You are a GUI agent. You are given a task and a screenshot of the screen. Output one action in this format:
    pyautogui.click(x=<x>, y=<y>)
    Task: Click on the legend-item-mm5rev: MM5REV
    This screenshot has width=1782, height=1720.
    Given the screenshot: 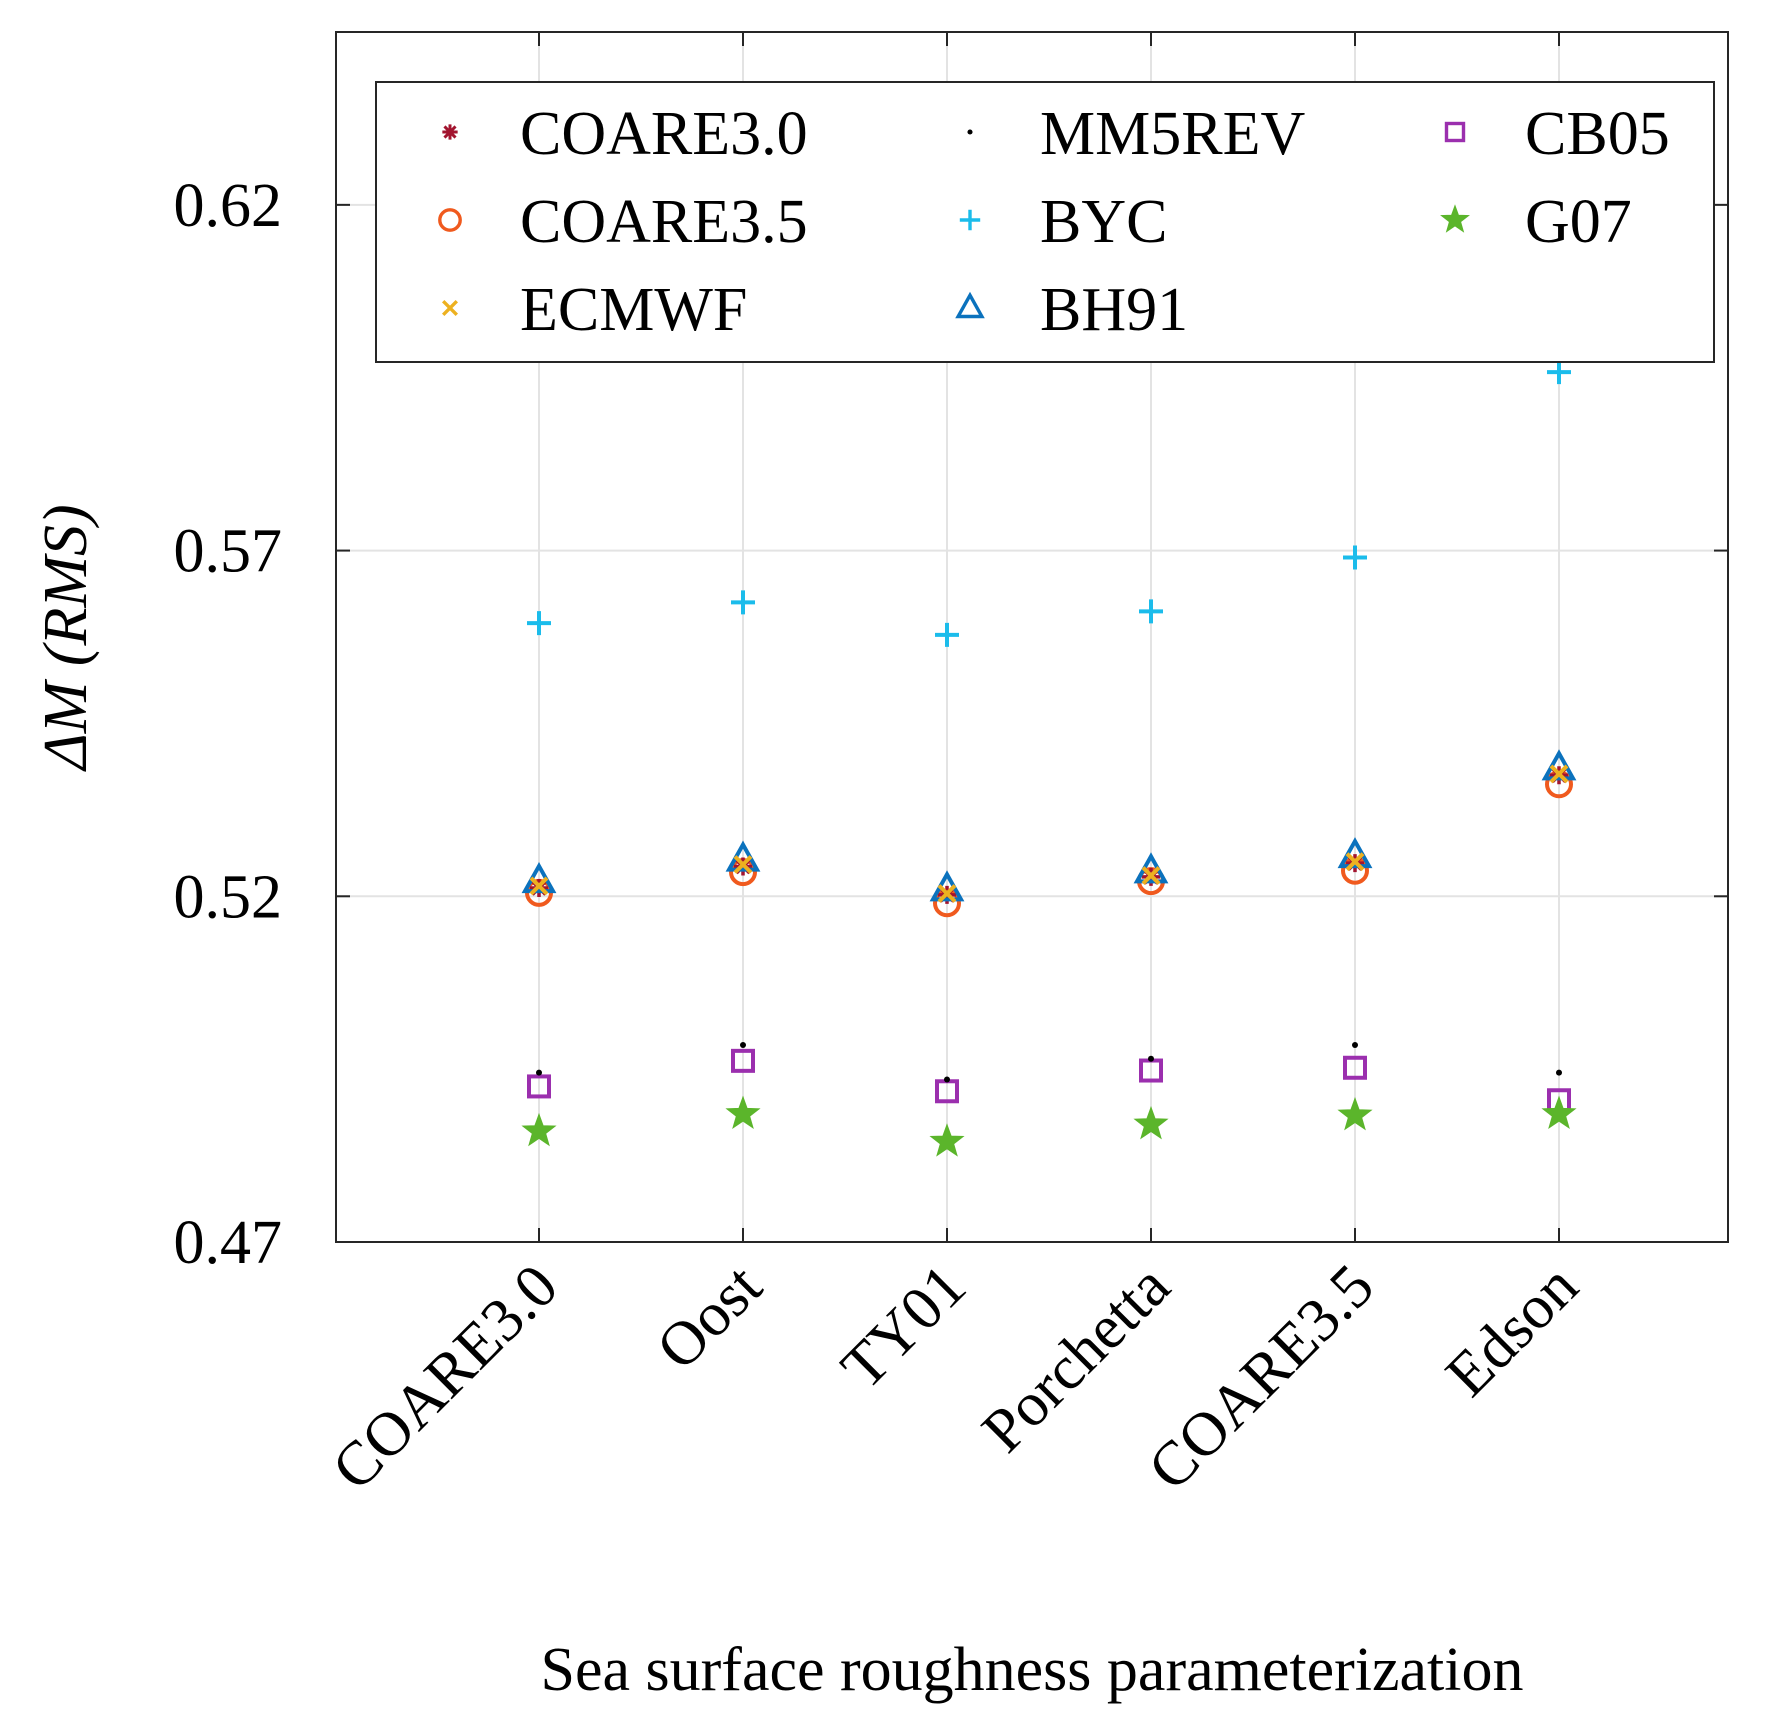 What is the action you would take?
    pyautogui.click(x=1136, y=134)
    